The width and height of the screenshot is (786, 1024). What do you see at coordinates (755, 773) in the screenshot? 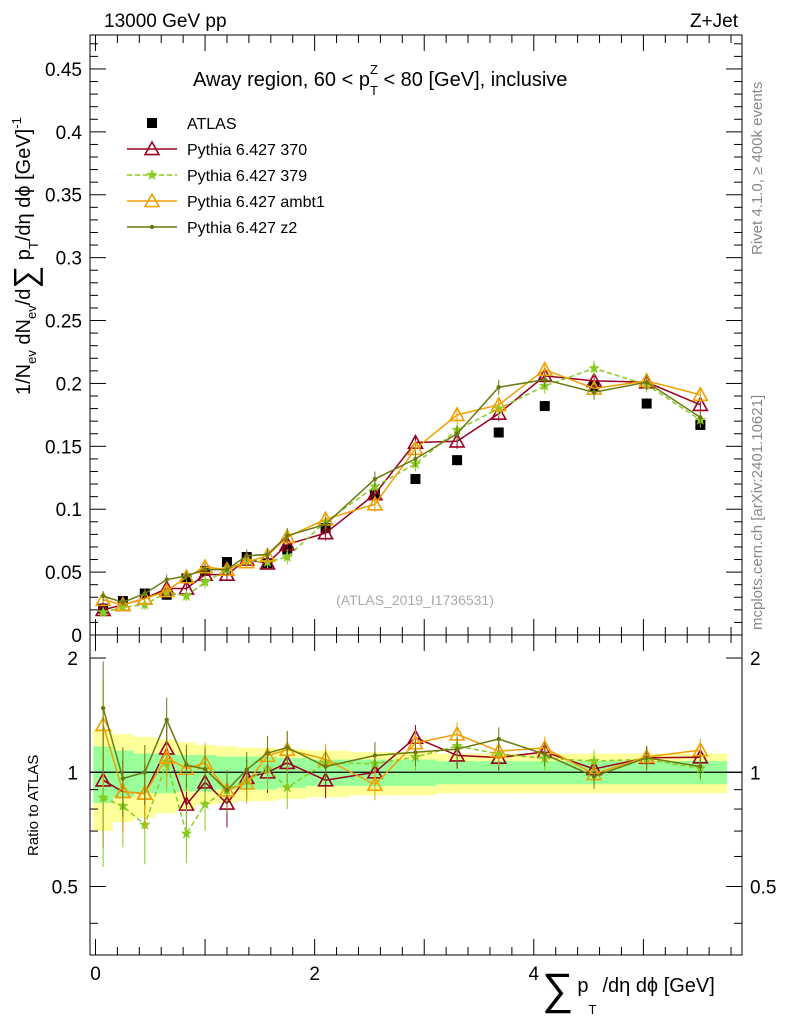
I see `ratio-tick-label-right: 1` at bounding box center [755, 773].